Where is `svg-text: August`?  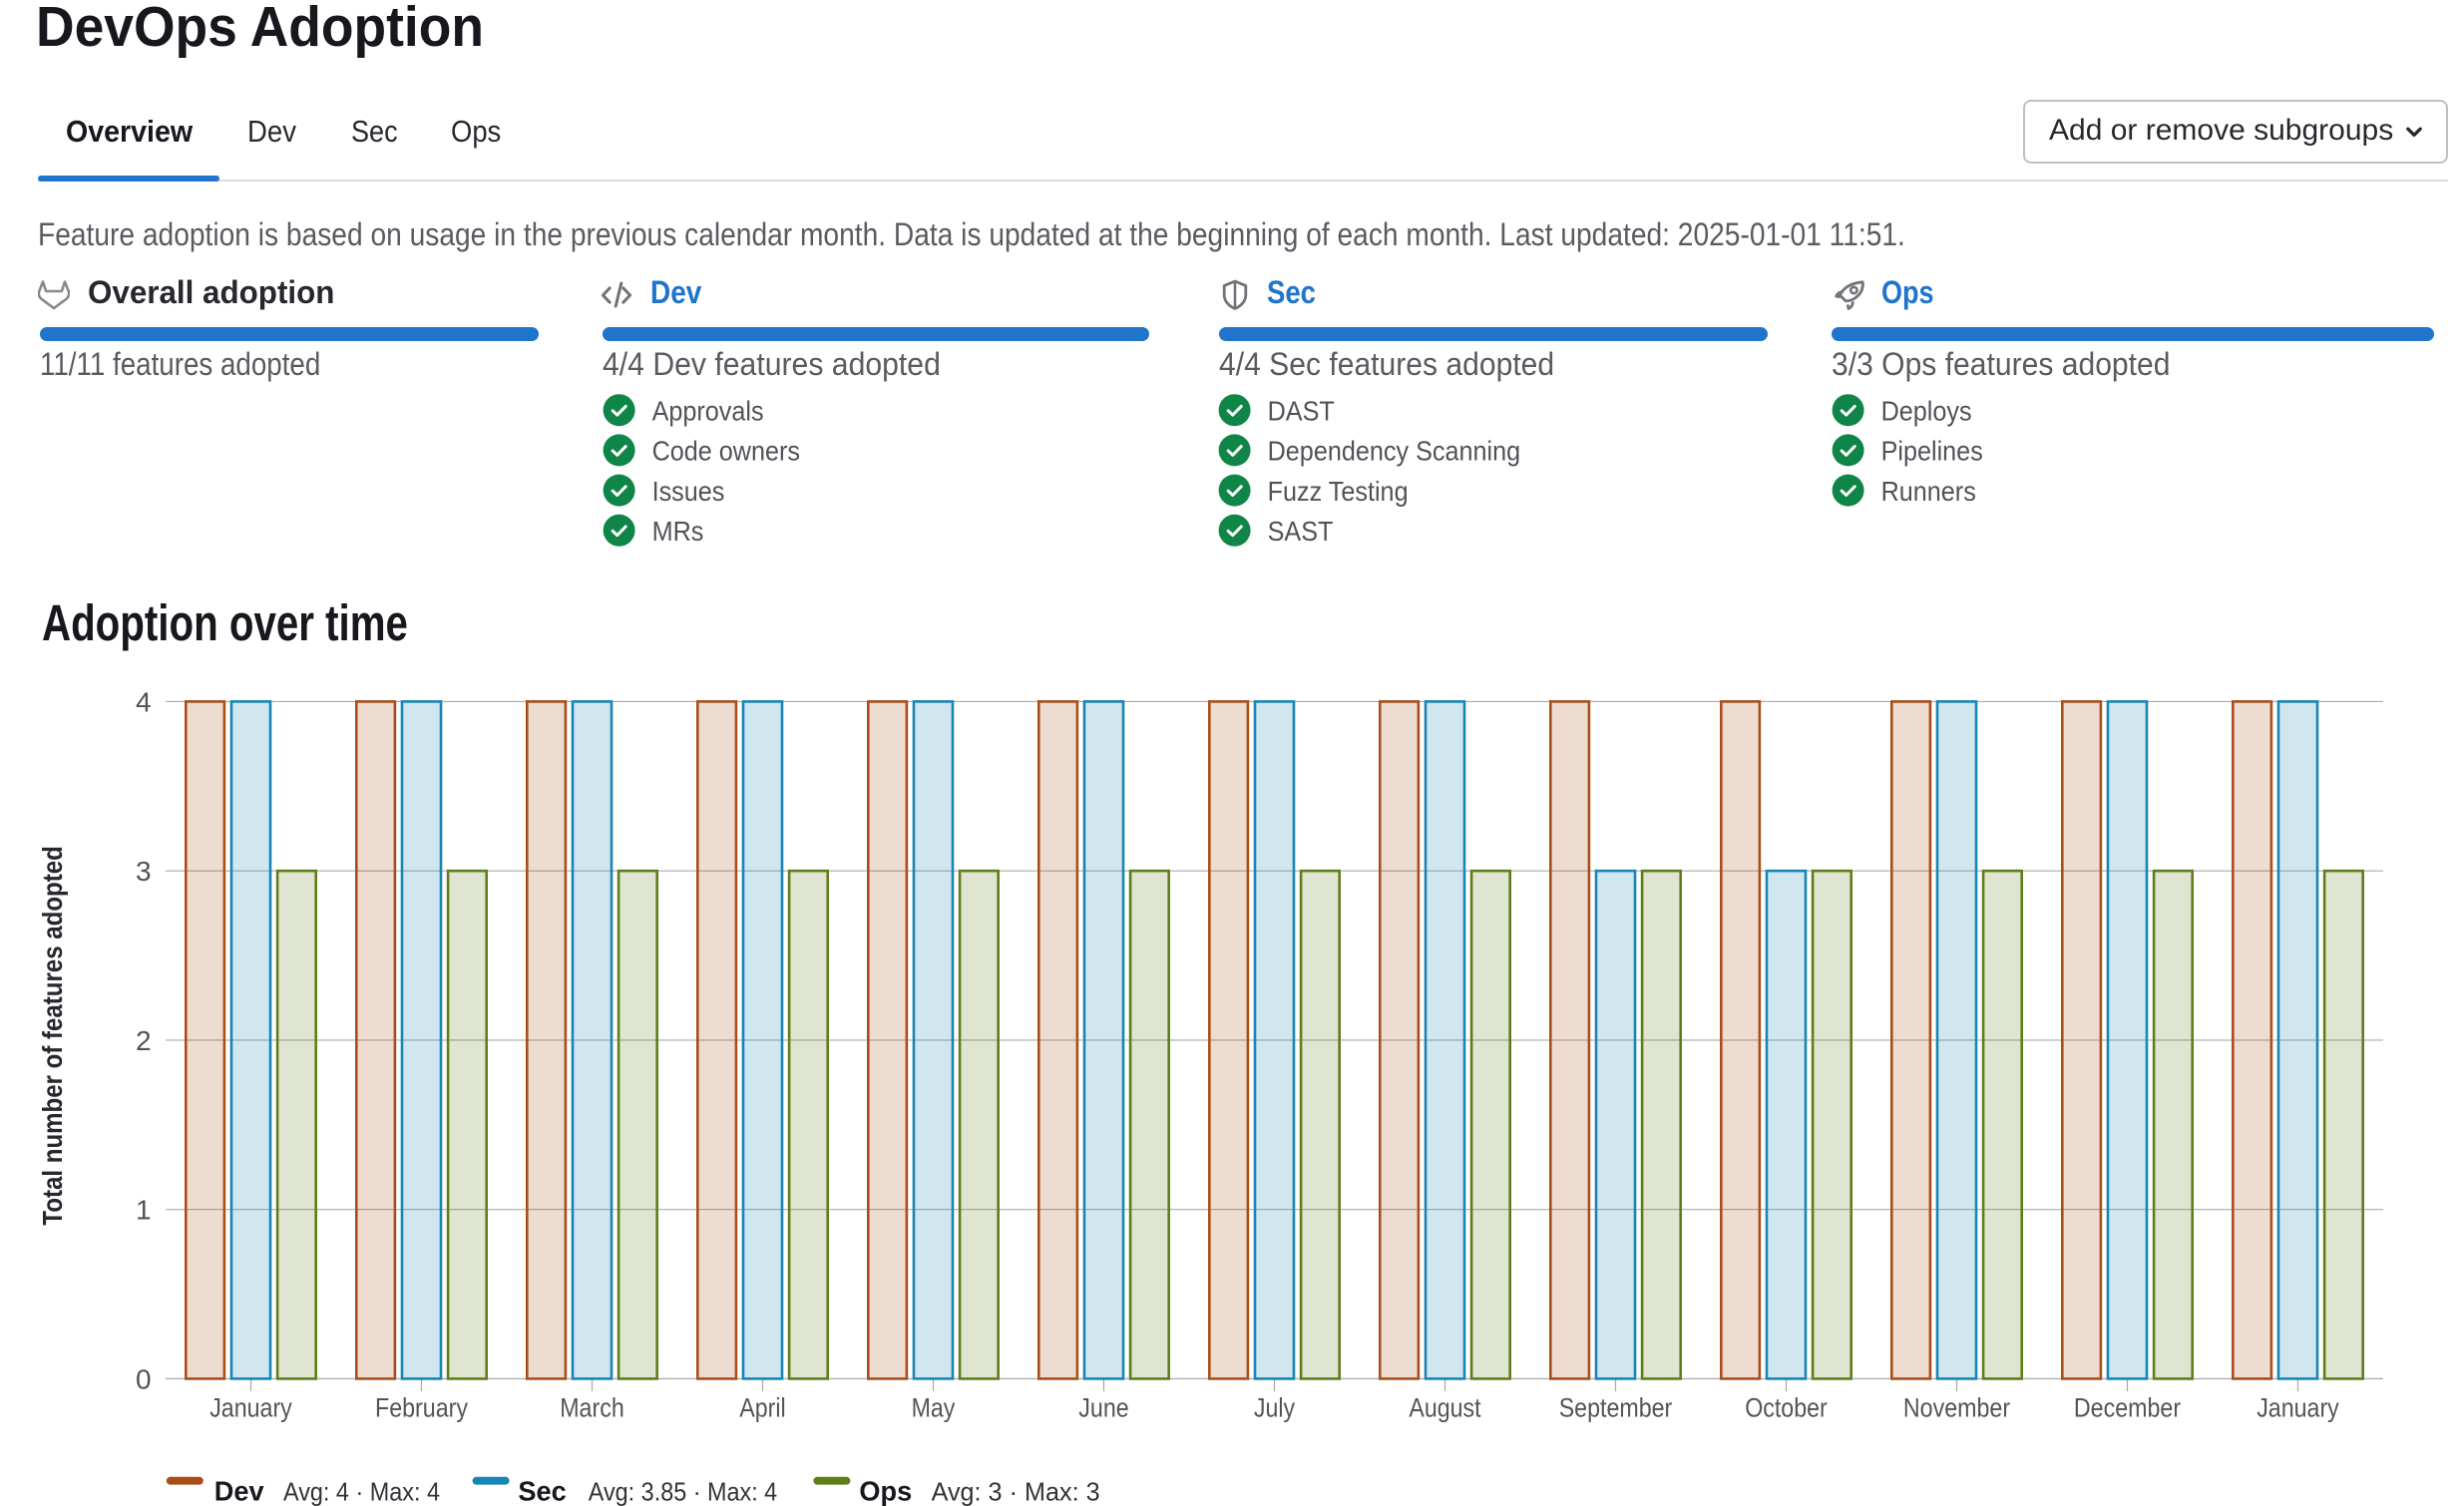 svg-text: August is located at coordinates (1445, 1408).